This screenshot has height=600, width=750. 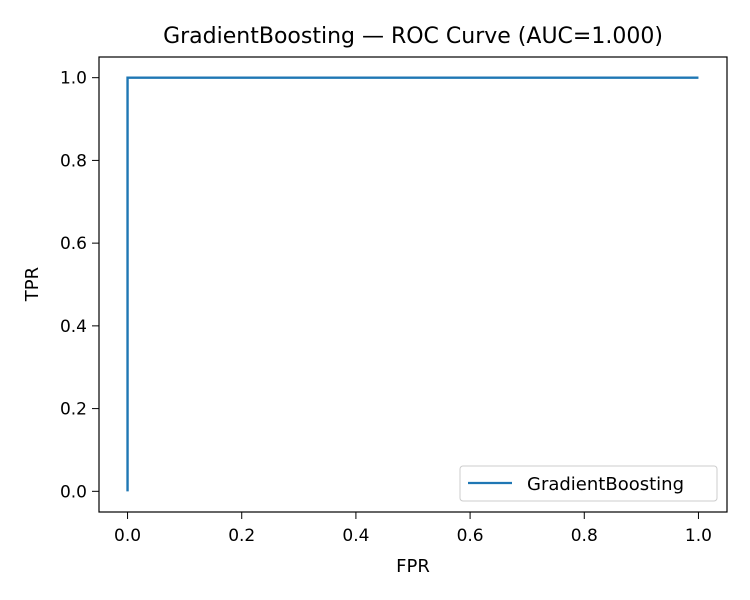 I want to click on x-tick-label: 0.8, so click(x=584, y=536).